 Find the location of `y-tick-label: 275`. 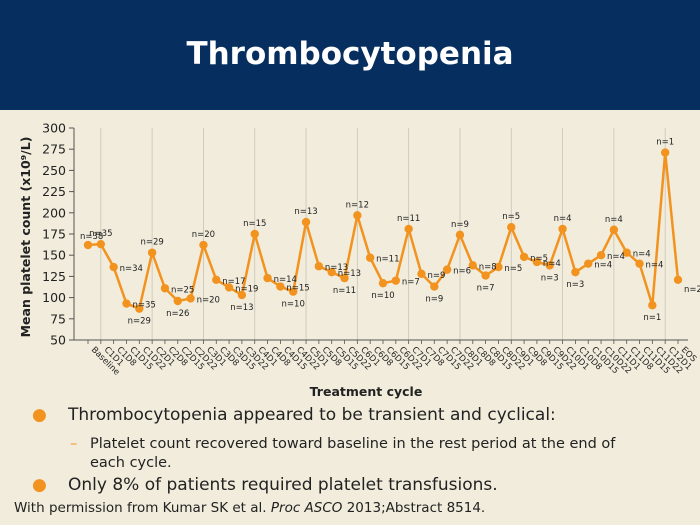

y-tick-label: 275 is located at coordinates (54, 149).